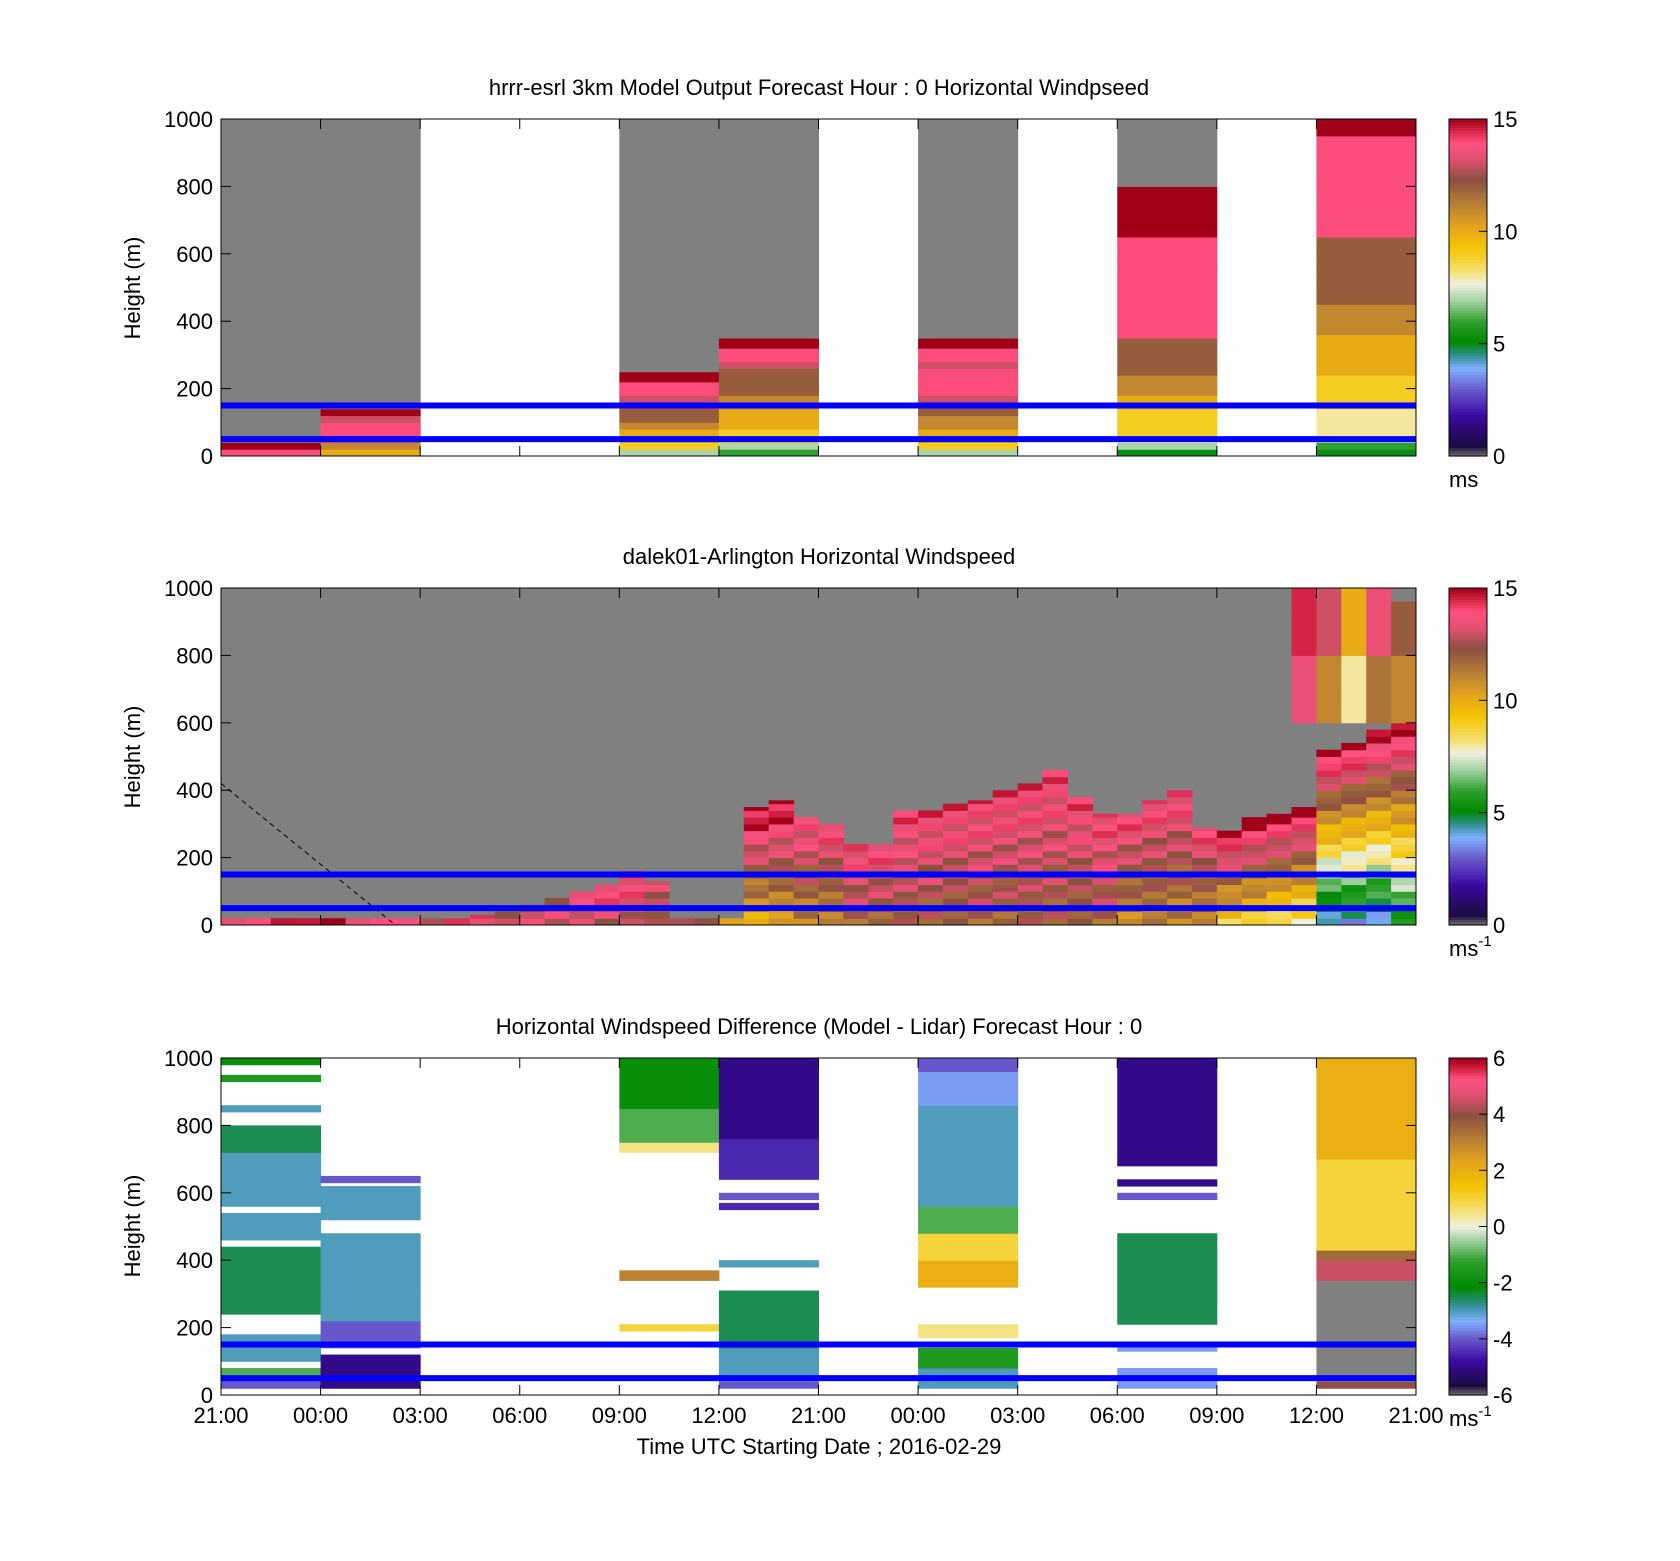  I want to click on reference-lines, so click(818, 1361).